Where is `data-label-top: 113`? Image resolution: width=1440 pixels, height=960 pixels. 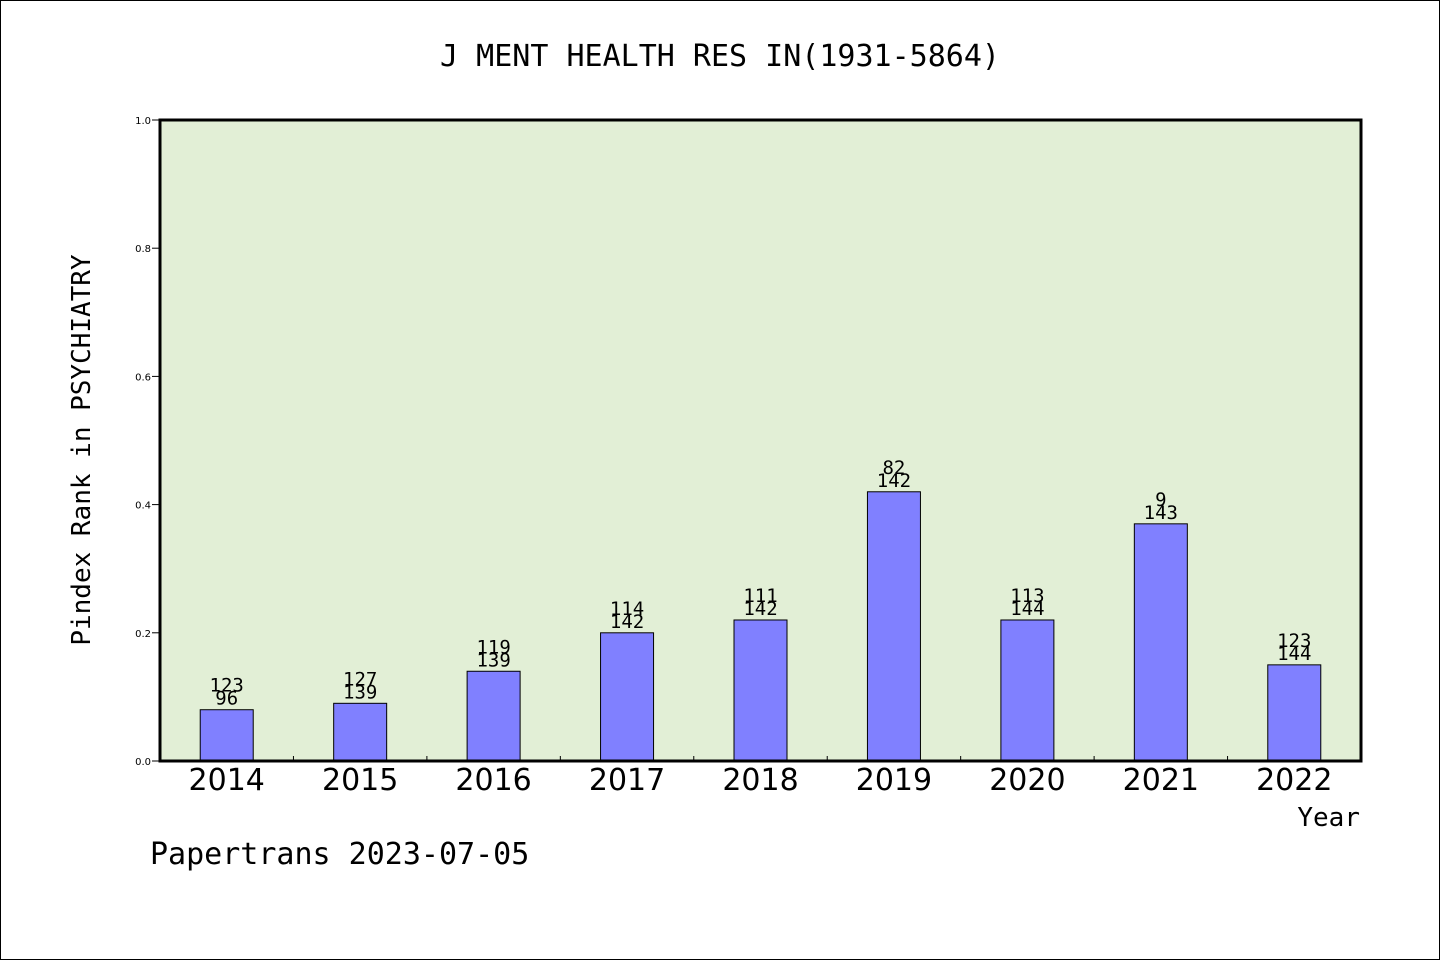
data-label-top: 113 is located at coordinates (1027, 596).